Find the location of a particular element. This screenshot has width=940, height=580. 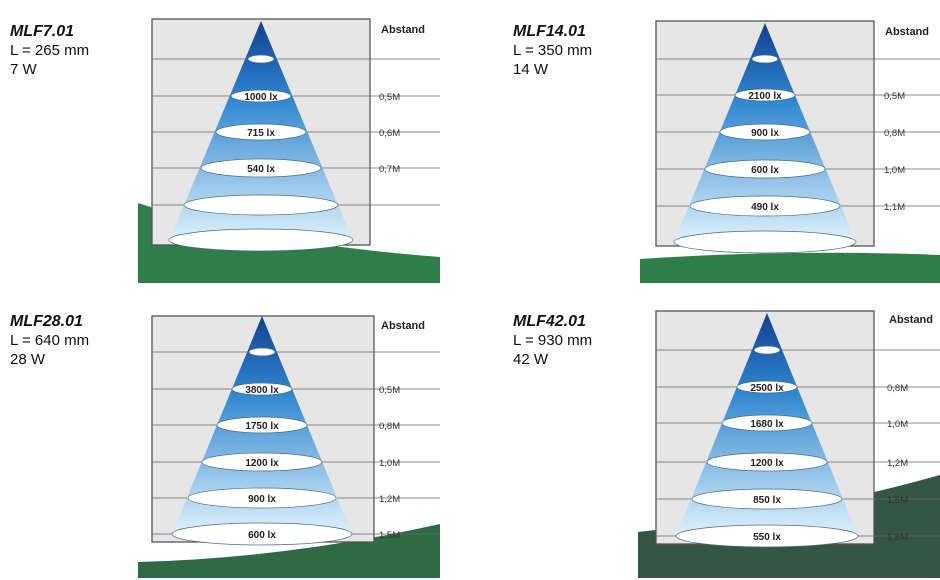

distance-label: 0,7M is located at coordinates (389, 169).